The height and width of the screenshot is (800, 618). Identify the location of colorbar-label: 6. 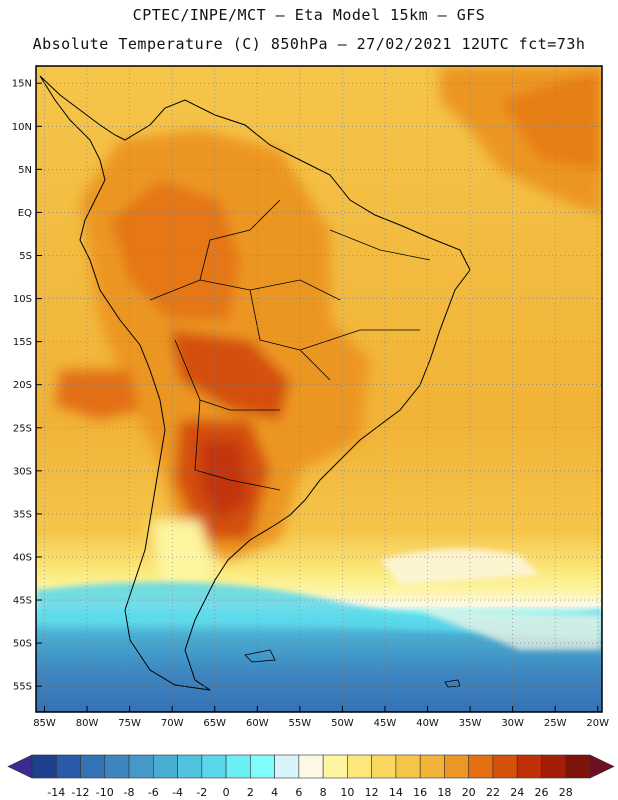
(298, 792).